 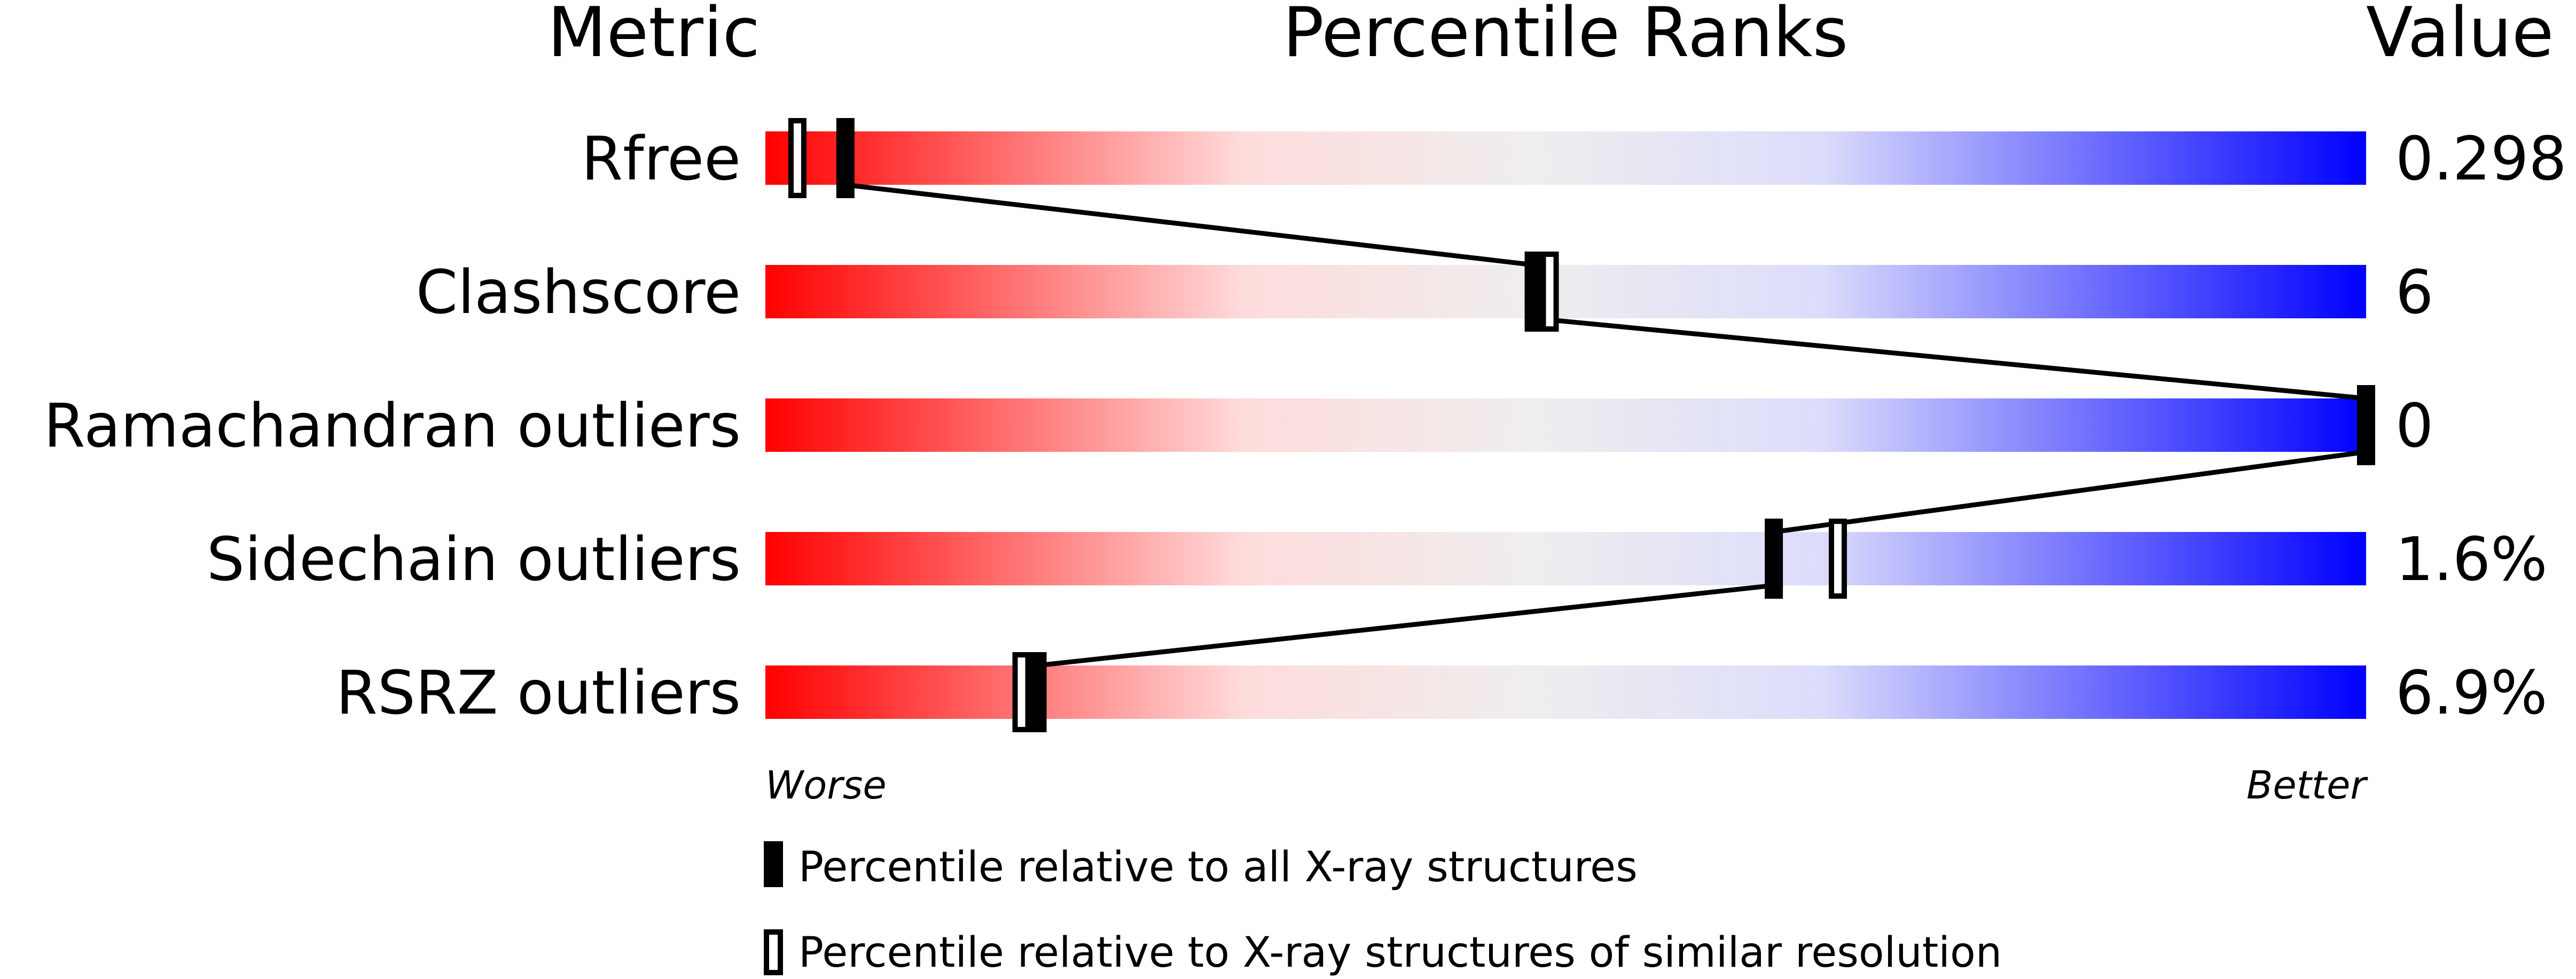 What do you see at coordinates (2414, 292) in the screenshot?
I see `metric-value-clashscore: 6` at bounding box center [2414, 292].